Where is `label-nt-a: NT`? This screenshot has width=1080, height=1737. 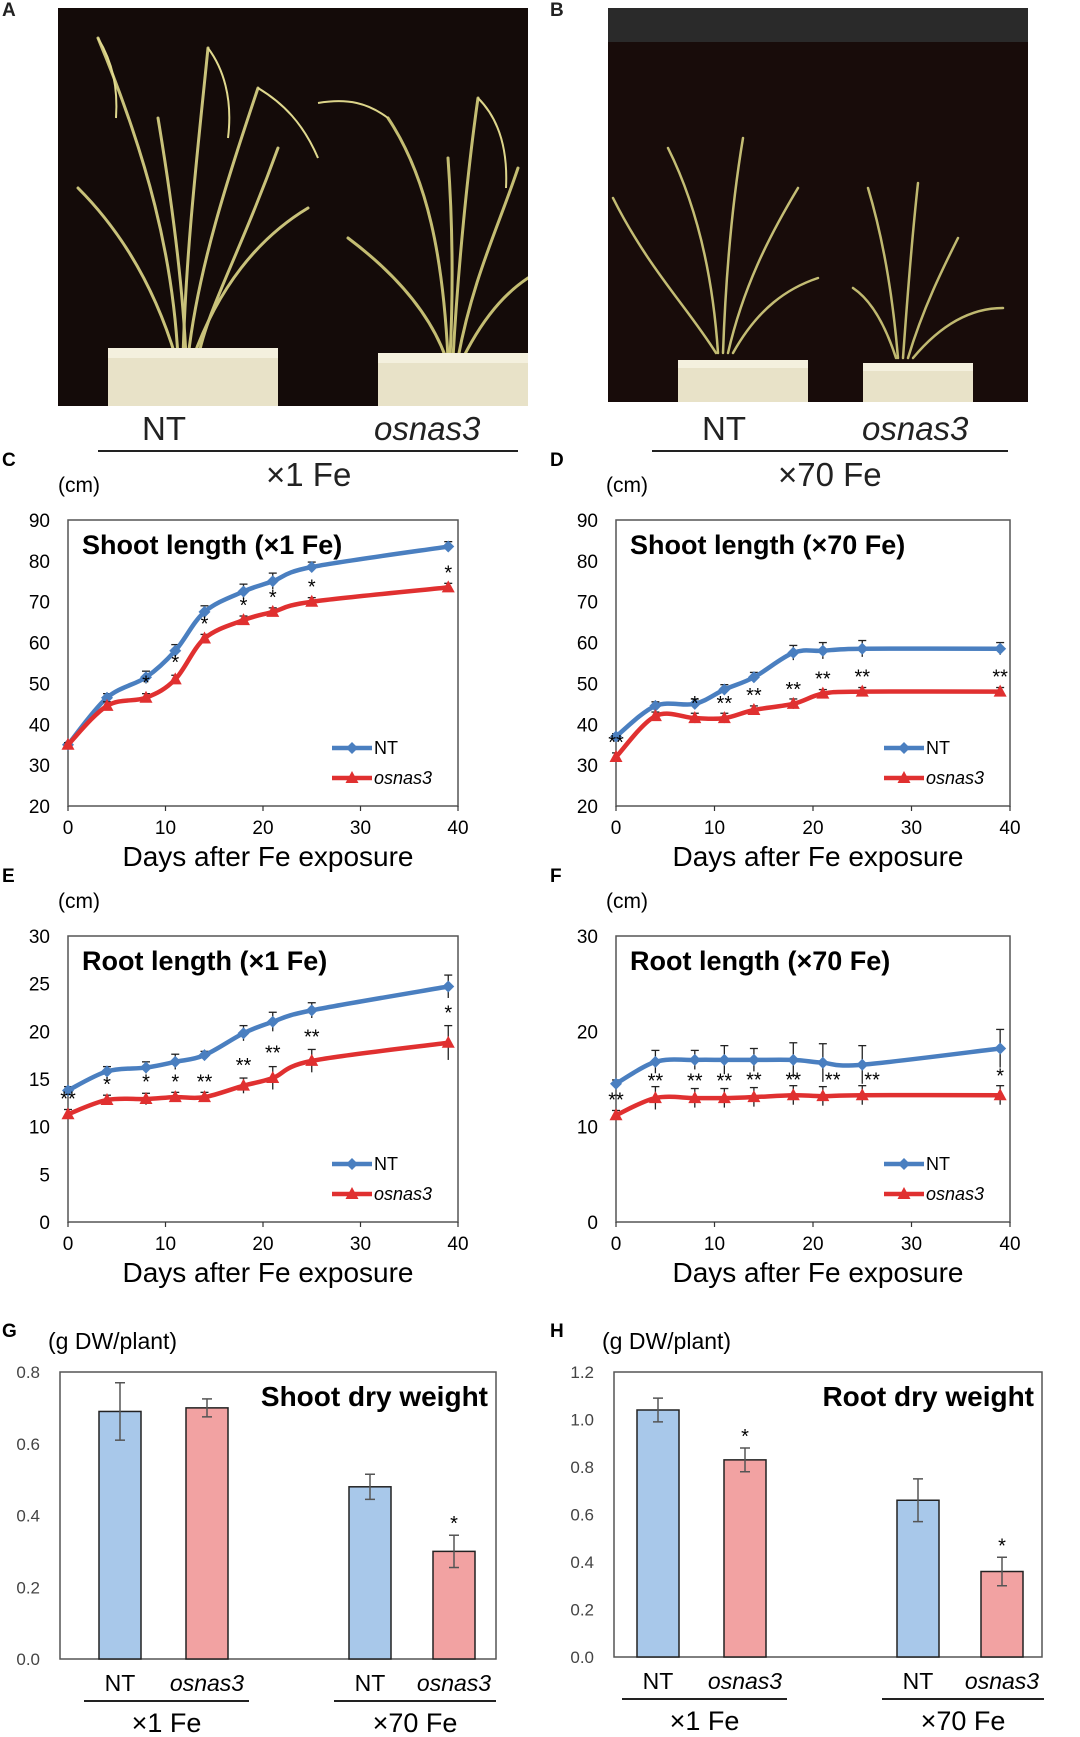
label-nt-a: NT is located at coordinates (164, 428).